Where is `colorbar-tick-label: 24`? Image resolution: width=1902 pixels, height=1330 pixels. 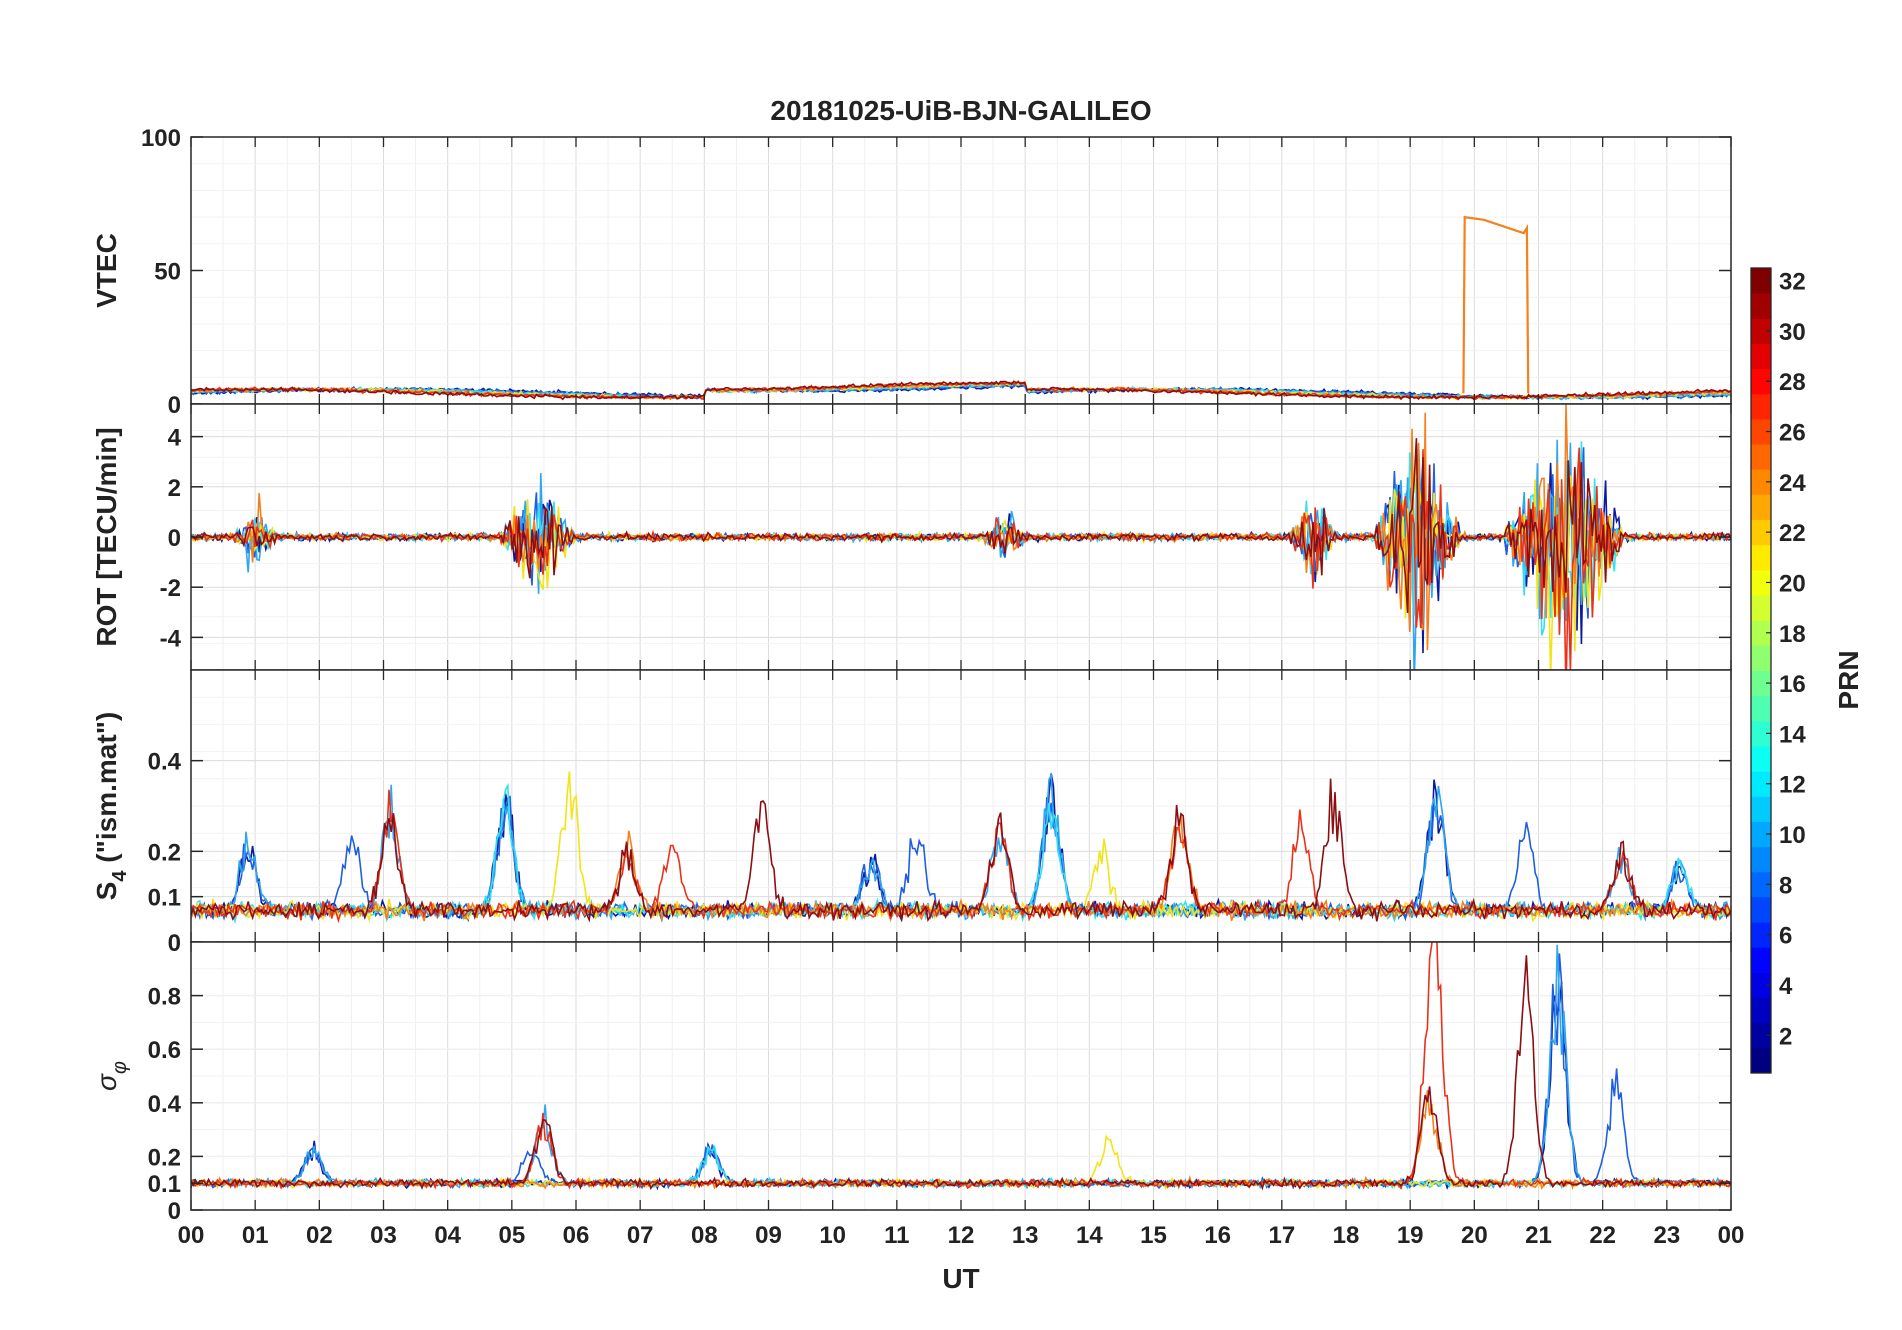 colorbar-tick-label: 24 is located at coordinates (1792, 483).